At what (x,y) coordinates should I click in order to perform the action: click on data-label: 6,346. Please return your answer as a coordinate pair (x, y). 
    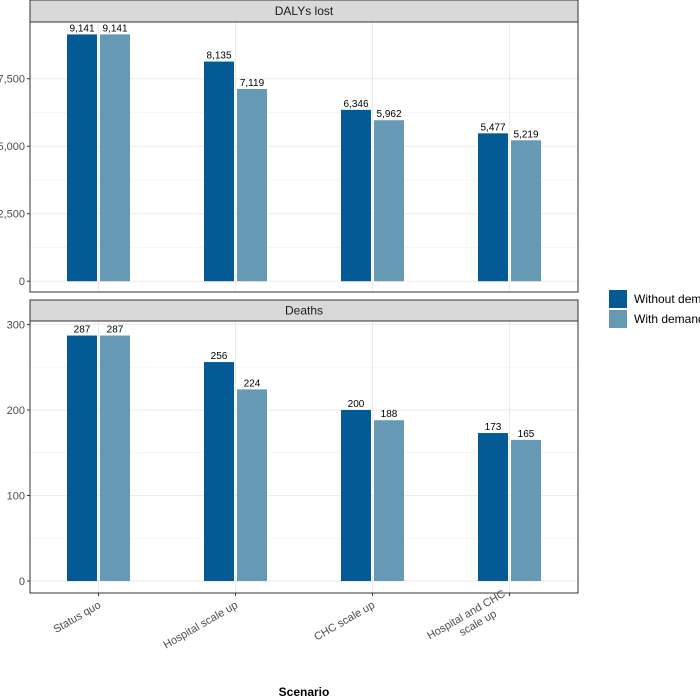
    Looking at the image, I should click on (355, 104).